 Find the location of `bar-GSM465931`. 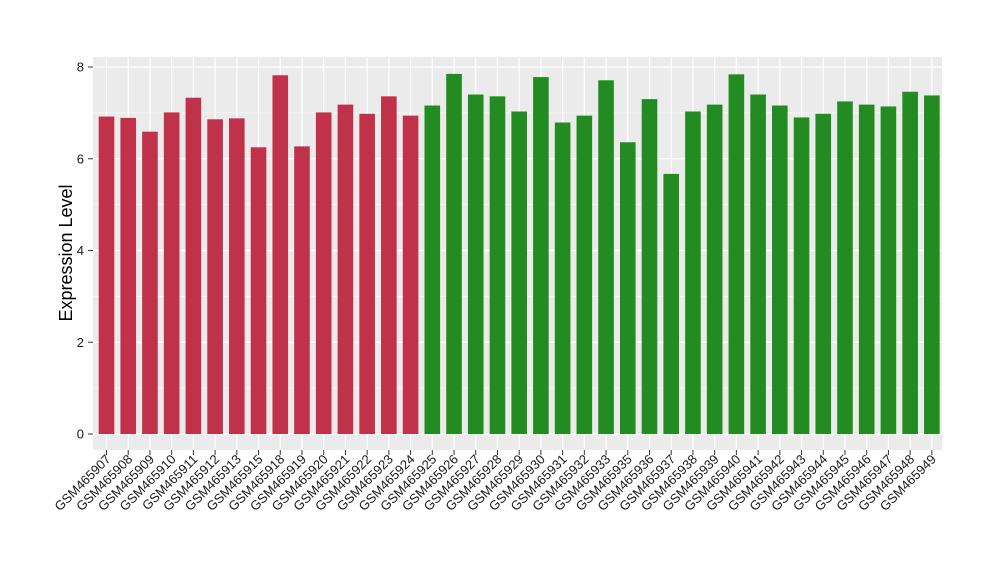

bar-GSM465931 is located at coordinates (562, 278).